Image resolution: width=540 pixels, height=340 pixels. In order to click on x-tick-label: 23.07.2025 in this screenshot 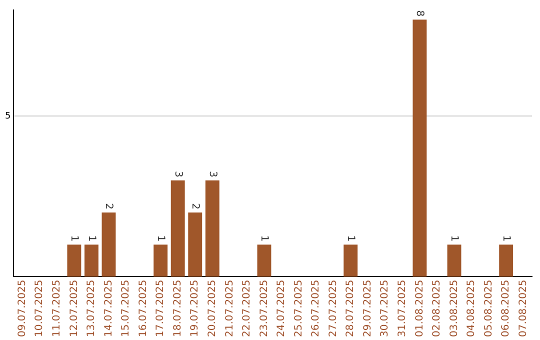, I will do `click(264, 309)`.